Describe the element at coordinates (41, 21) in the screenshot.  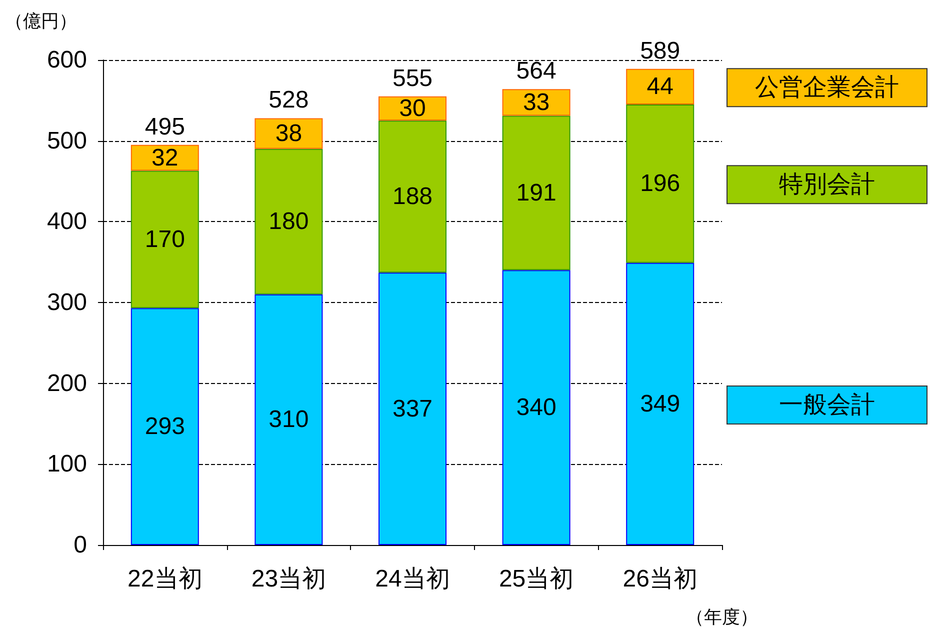
I see `y-axis-title: （億円）` at that location.